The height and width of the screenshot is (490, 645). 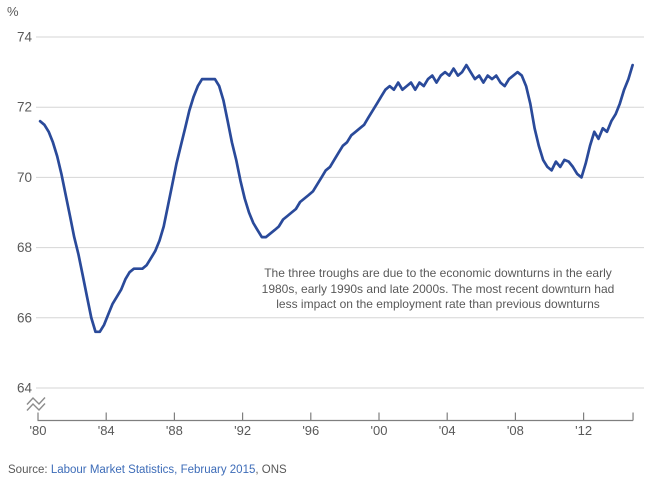 What do you see at coordinates (271, 470) in the screenshot?
I see `source-suffix: , ONS` at bounding box center [271, 470].